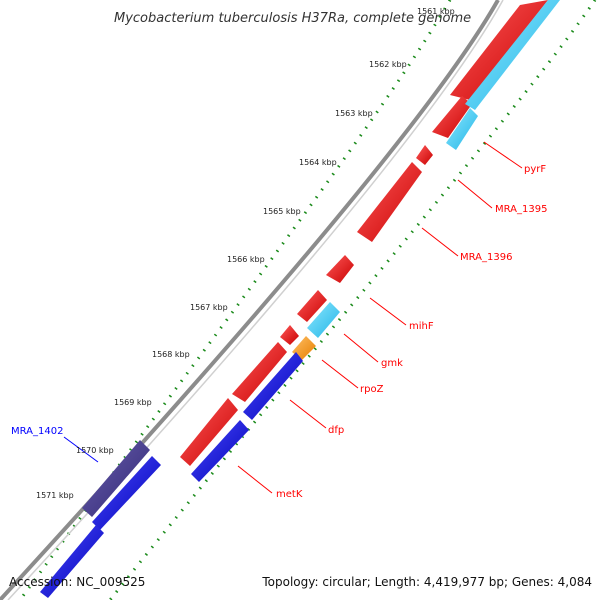 This screenshot has height=600, width=600. Describe the element at coordinates (95, 450) in the screenshot. I see `tick-label-1570: 1570 kbp` at that location.